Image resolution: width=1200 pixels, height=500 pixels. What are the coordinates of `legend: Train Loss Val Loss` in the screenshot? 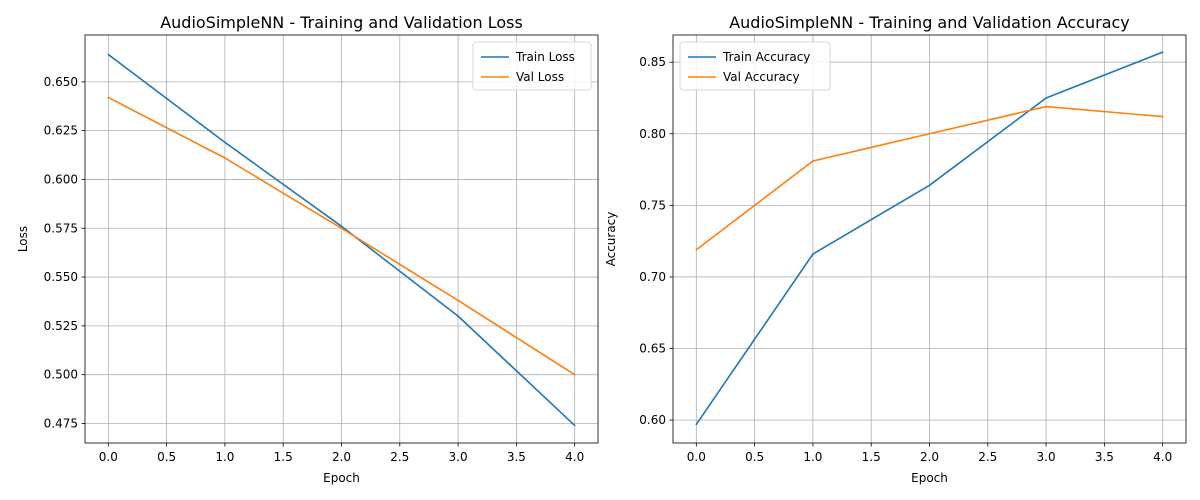 It's located at (532, 66).